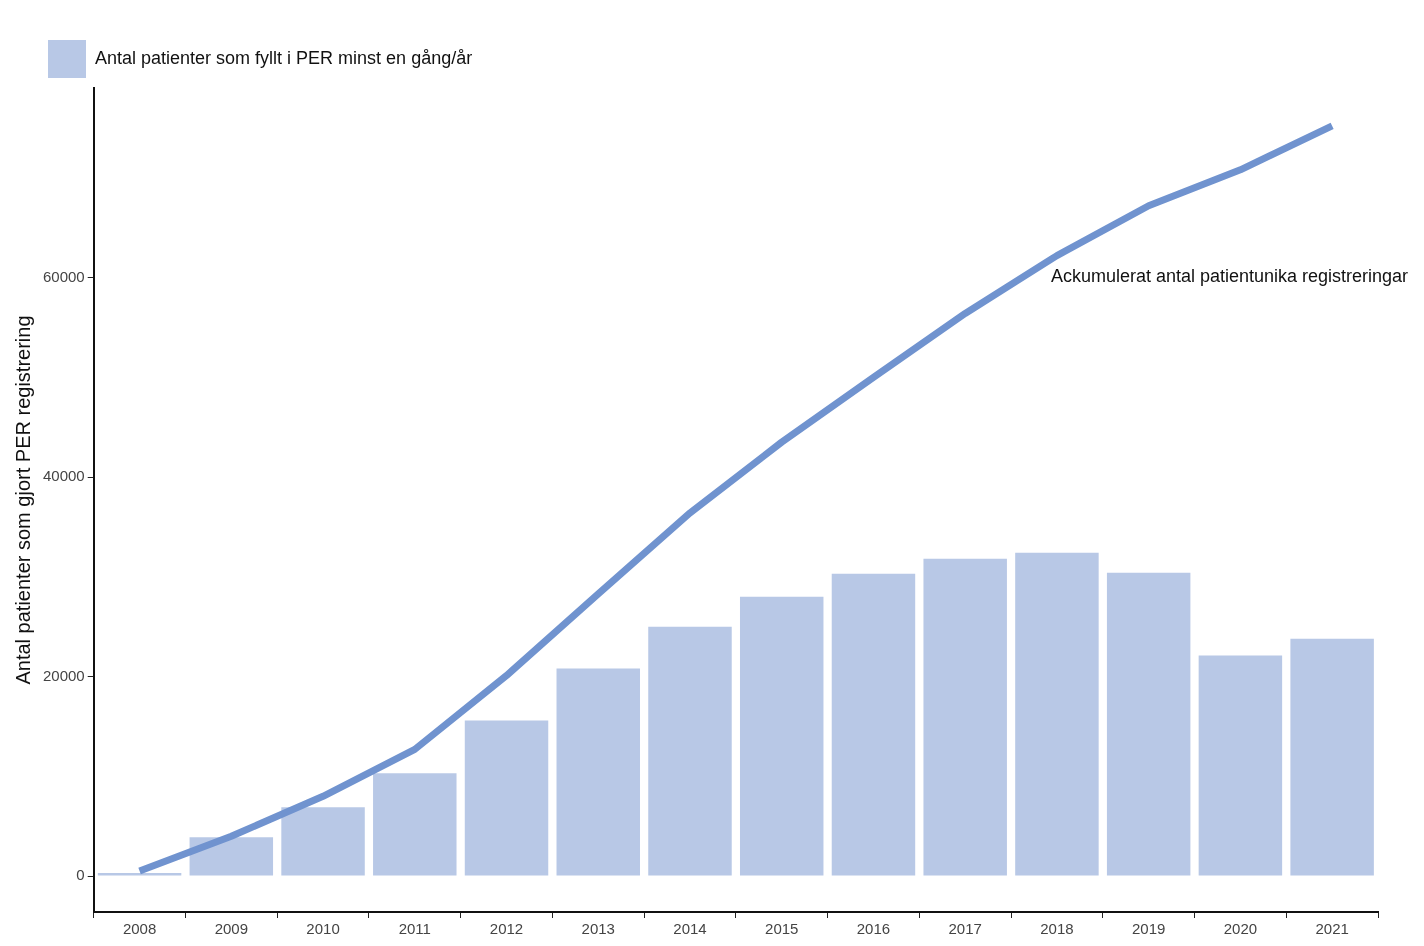  What do you see at coordinates (1229, 275) in the screenshot?
I see `annotation: Ackumulerat antal patientunika registreringar` at bounding box center [1229, 275].